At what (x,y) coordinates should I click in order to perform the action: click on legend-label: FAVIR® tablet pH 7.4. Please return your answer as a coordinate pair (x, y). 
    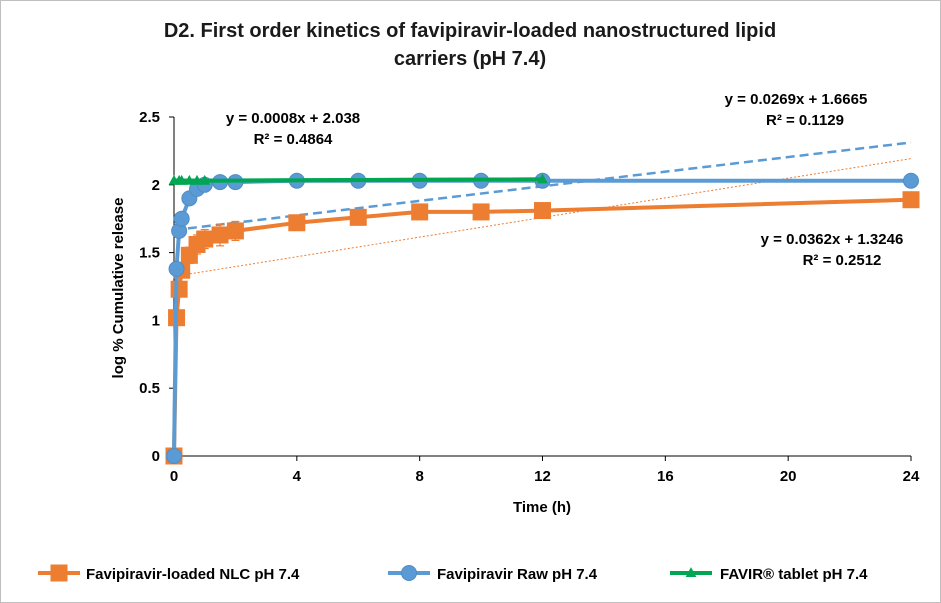
    Looking at the image, I should click on (794, 574).